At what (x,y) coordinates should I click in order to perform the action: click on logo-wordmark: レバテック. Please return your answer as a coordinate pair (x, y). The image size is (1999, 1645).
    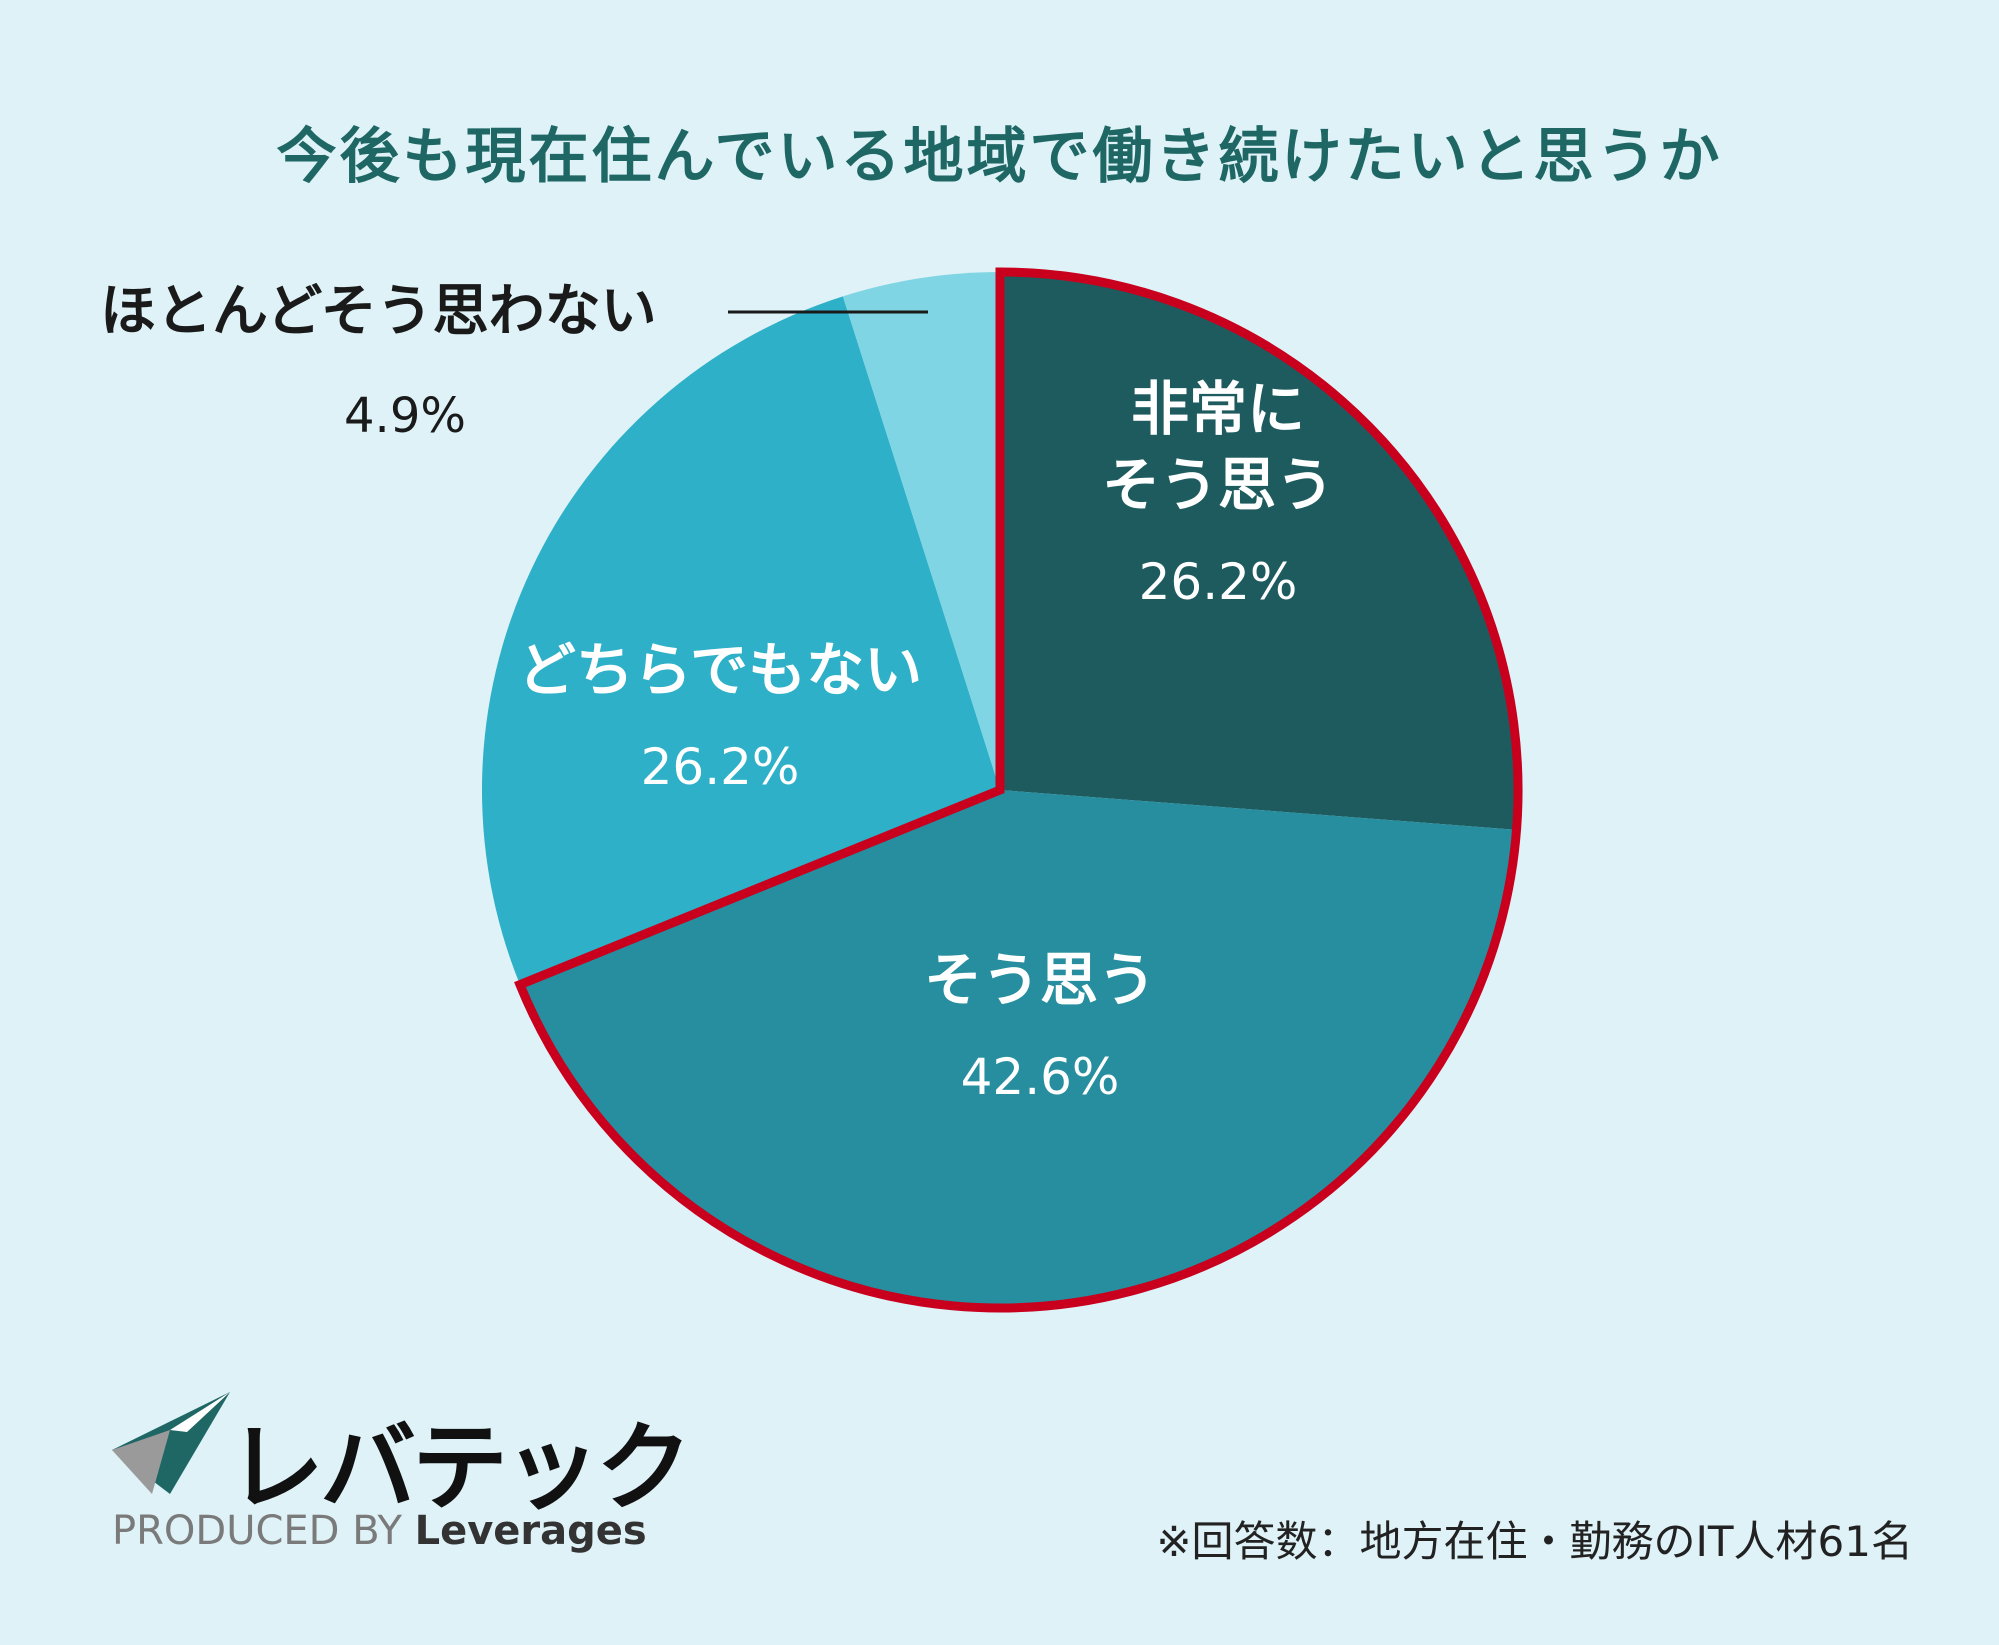
    Looking at the image, I should click on (460, 1468).